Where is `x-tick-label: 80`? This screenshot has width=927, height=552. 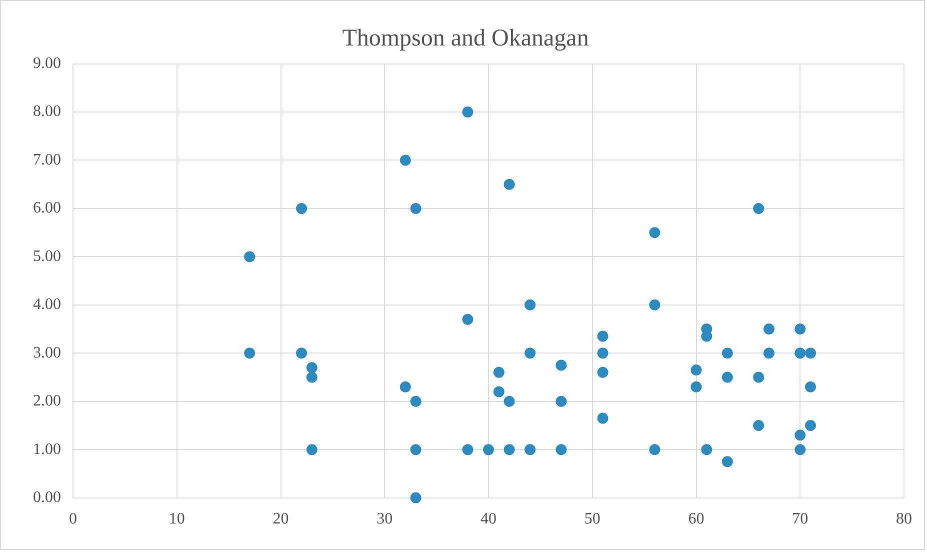
x-tick-label: 80 is located at coordinates (904, 519).